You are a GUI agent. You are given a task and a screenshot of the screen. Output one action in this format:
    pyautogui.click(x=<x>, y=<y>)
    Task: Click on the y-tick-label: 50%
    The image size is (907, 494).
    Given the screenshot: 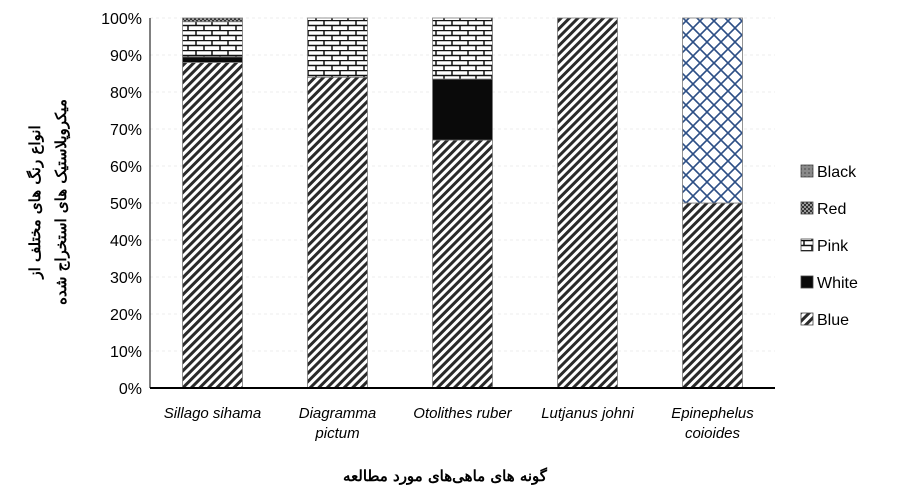 What is the action you would take?
    pyautogui.click(x=126, y=204)
    